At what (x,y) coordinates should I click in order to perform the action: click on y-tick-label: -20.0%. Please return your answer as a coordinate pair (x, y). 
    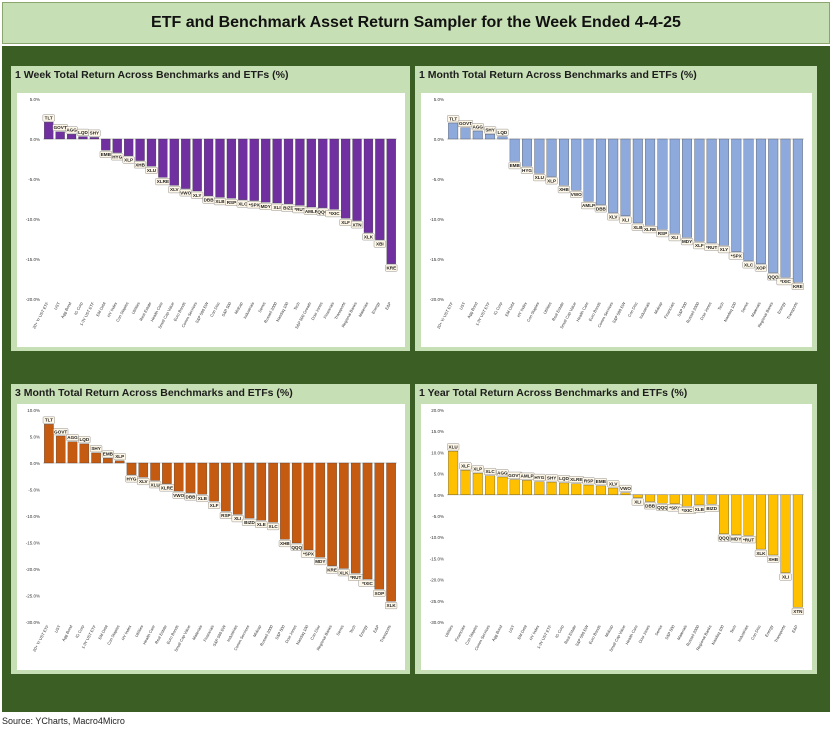
    Looking at the image, I should click on (437, 580).